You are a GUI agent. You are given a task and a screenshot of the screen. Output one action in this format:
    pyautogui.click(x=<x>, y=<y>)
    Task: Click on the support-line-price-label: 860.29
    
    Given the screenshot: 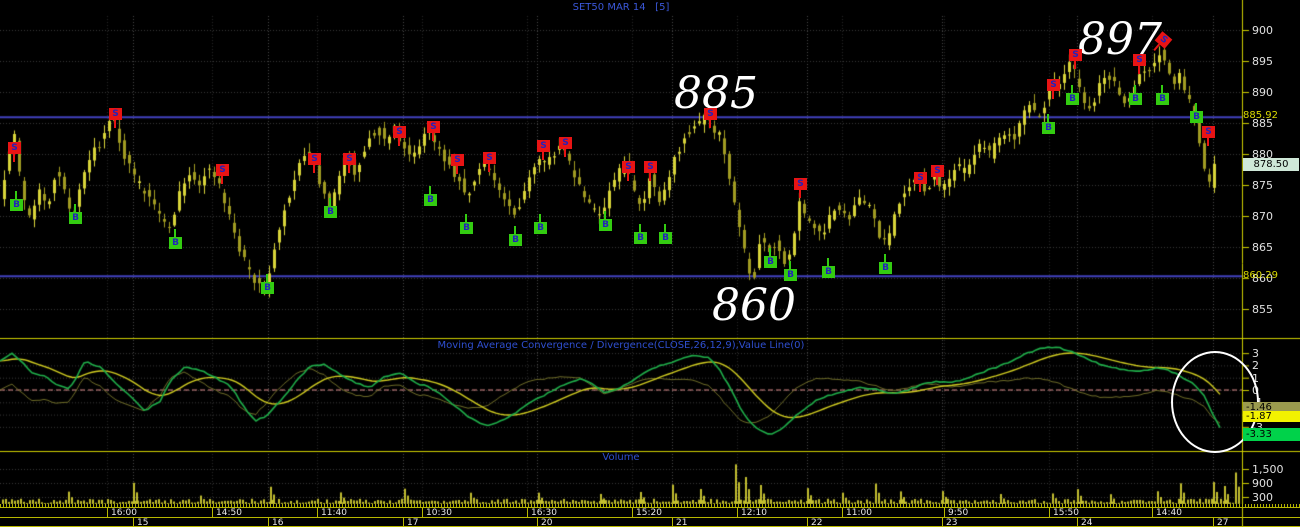 What is the action you would take?
    pyautogui.click(x=1260, y=275)
    